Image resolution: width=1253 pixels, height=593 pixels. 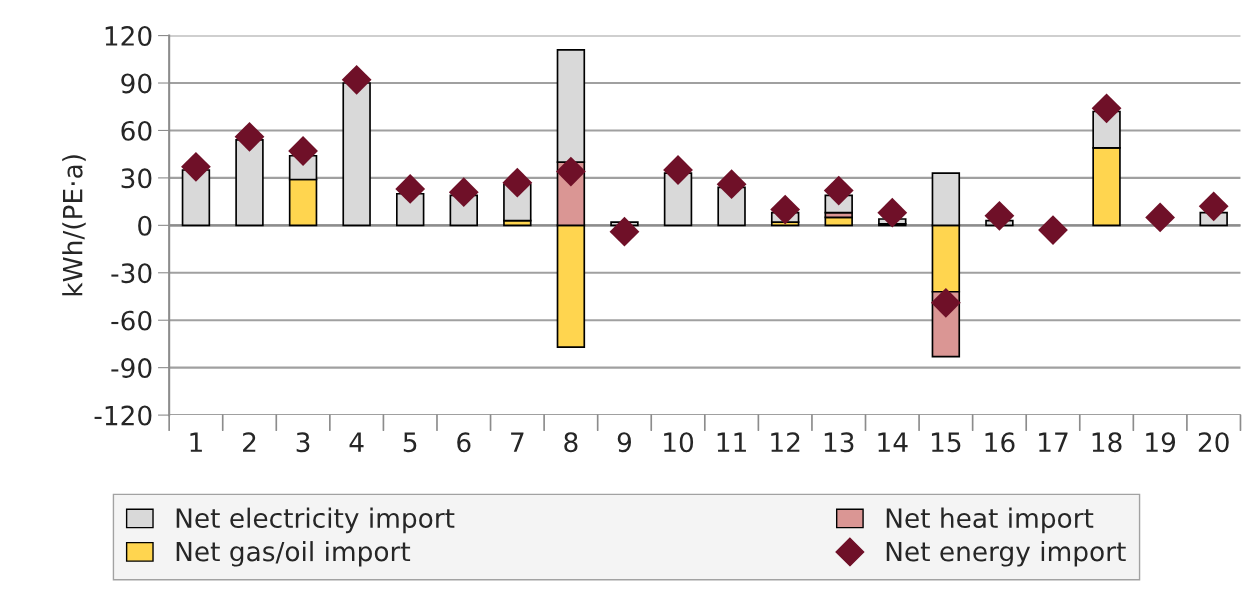 I want to click on x-tick-label: 7, so click(x=517, y=442).